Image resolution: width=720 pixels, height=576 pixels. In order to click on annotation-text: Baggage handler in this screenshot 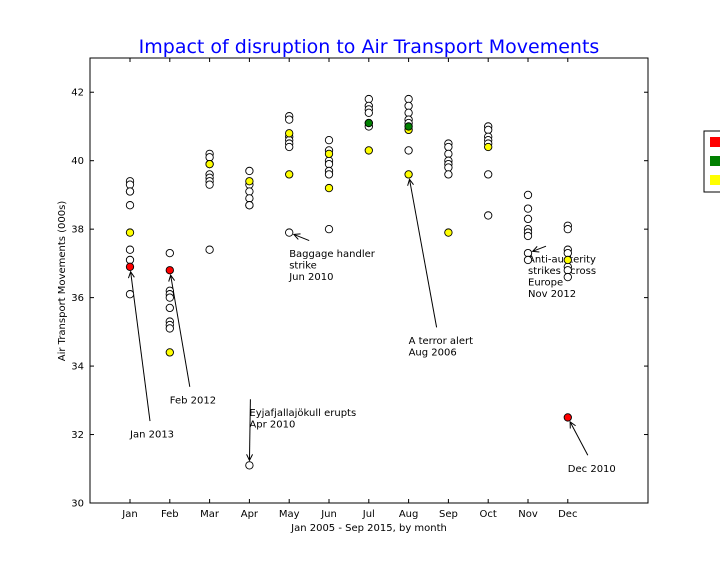, I will do `click(332, 254)`.